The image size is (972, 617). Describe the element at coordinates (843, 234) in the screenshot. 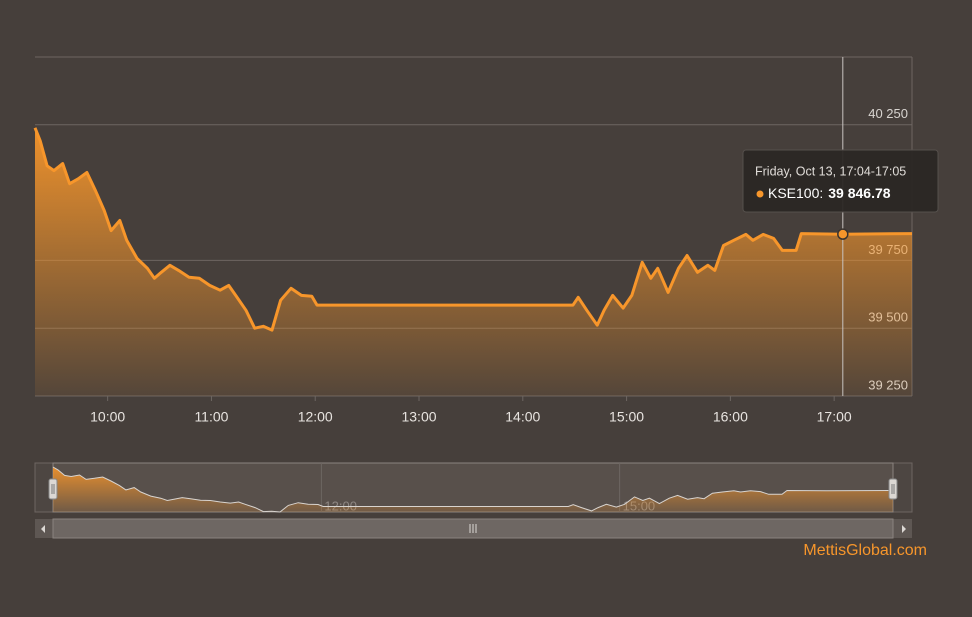

I see `hover-point` at that location.